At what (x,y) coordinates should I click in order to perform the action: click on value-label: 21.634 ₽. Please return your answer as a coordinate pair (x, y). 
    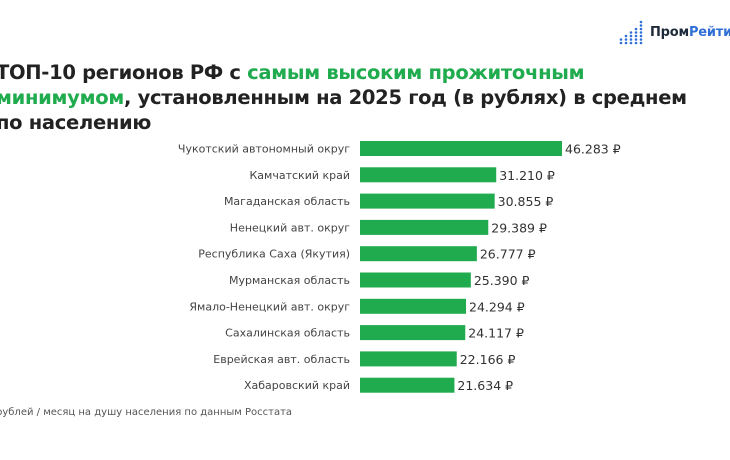
    Looking at the image, I should click on (485, 385).